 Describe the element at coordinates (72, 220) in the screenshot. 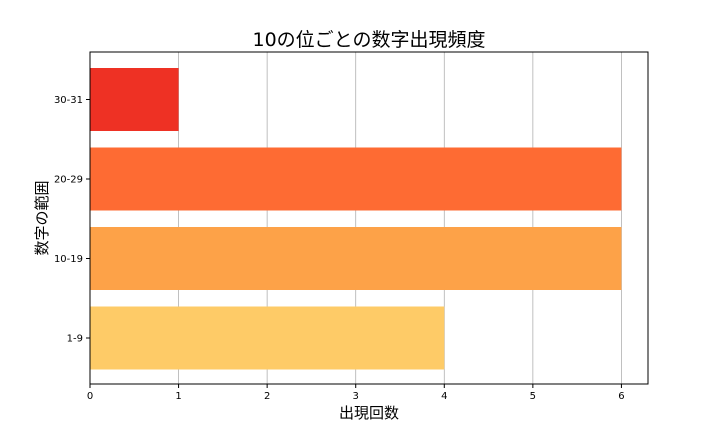

I see `y-ticks: 1-9 10-19 20-29 30-31` at that location.